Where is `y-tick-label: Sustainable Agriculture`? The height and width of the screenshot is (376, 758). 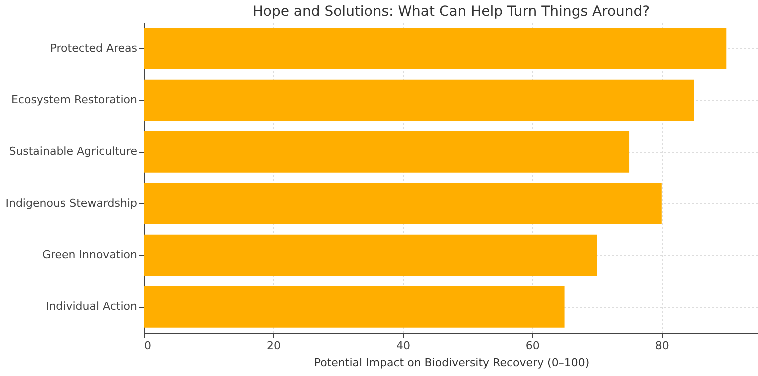
y-tick-label: Sustainable Agriculture is located at coordinates (73, 151).